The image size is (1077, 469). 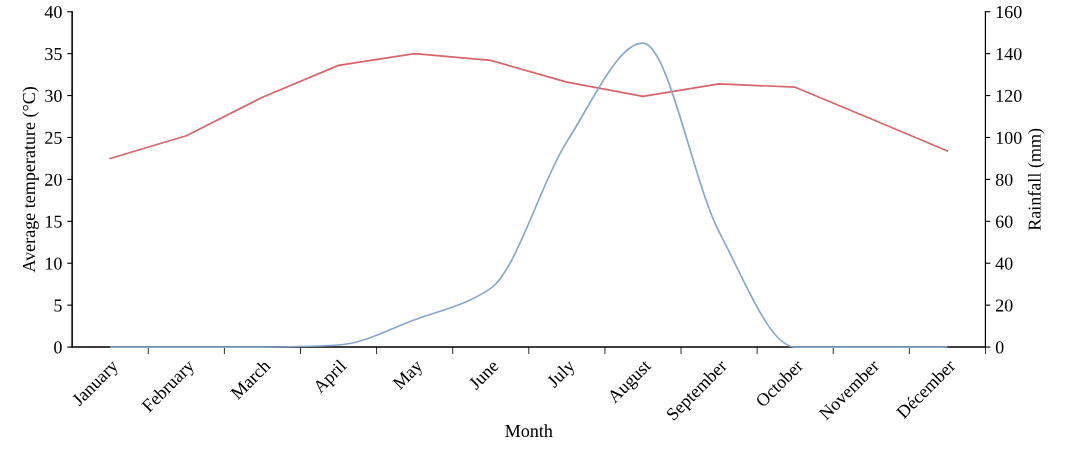 I want to click on y-tick-label: 30, so click(x=53, y=95).